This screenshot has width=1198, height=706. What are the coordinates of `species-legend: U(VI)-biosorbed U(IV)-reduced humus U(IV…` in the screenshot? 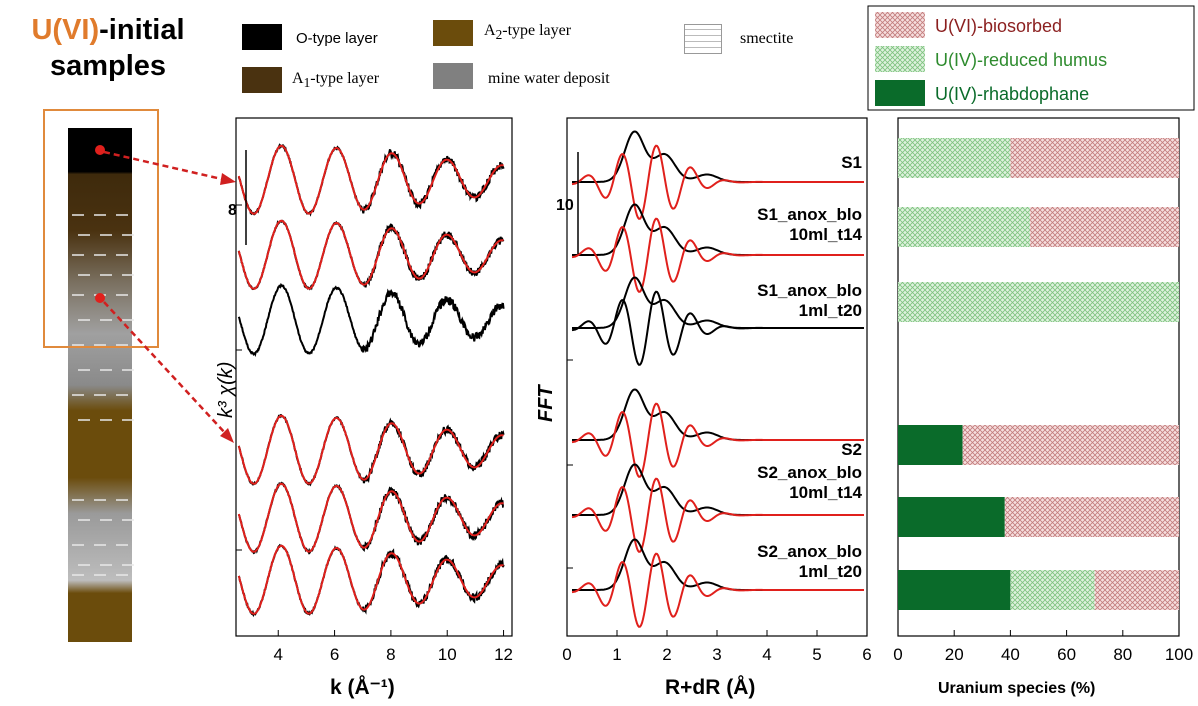 It's located at (1031, 58).